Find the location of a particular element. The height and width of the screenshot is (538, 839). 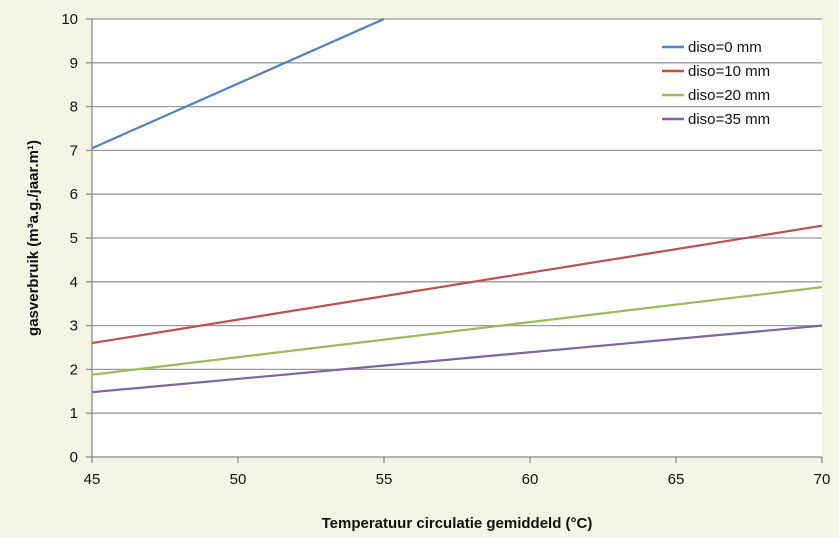

y-tick-label: 1 is located at coordinates (74, 413).